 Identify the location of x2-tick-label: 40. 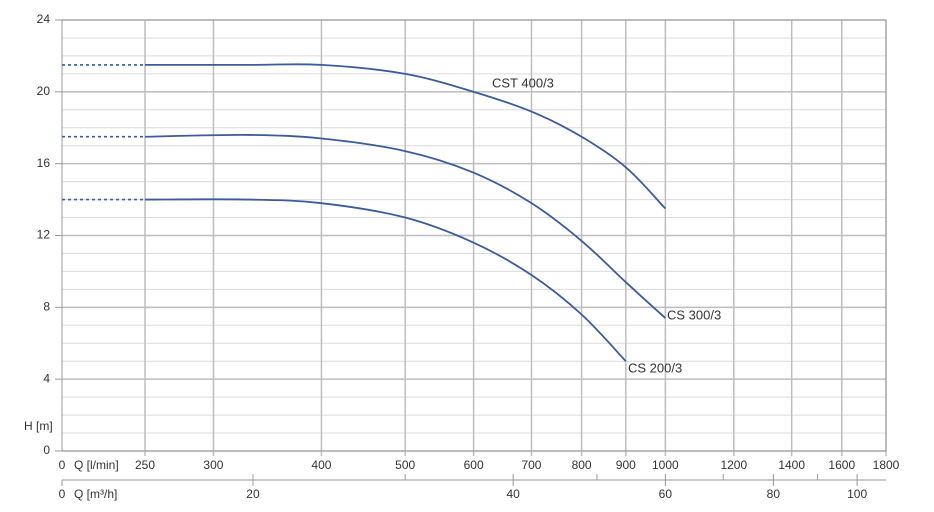
(513, 494).